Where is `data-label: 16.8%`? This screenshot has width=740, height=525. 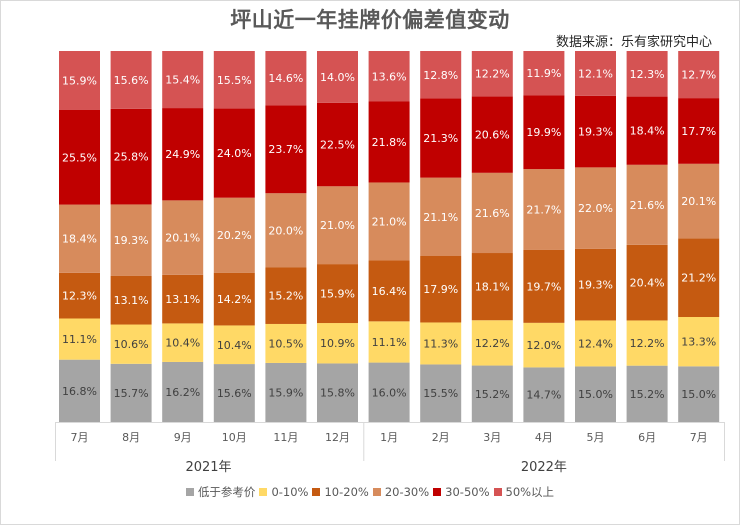
data-label: 16.8% is located at coordinates (79, 391).